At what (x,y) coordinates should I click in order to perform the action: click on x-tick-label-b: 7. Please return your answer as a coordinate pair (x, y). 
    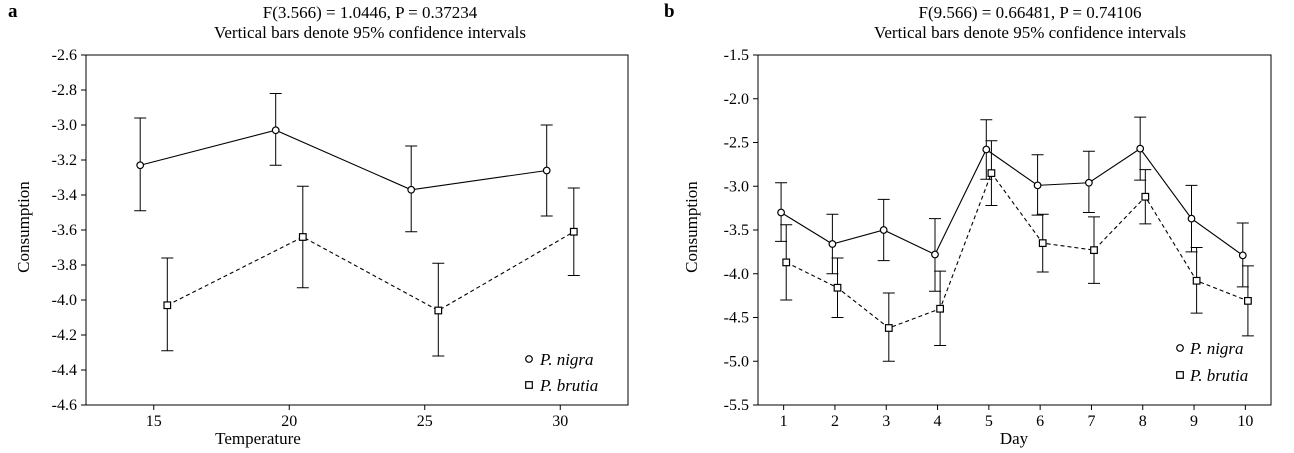
    Looking at the image, I should click on (1091, 421).